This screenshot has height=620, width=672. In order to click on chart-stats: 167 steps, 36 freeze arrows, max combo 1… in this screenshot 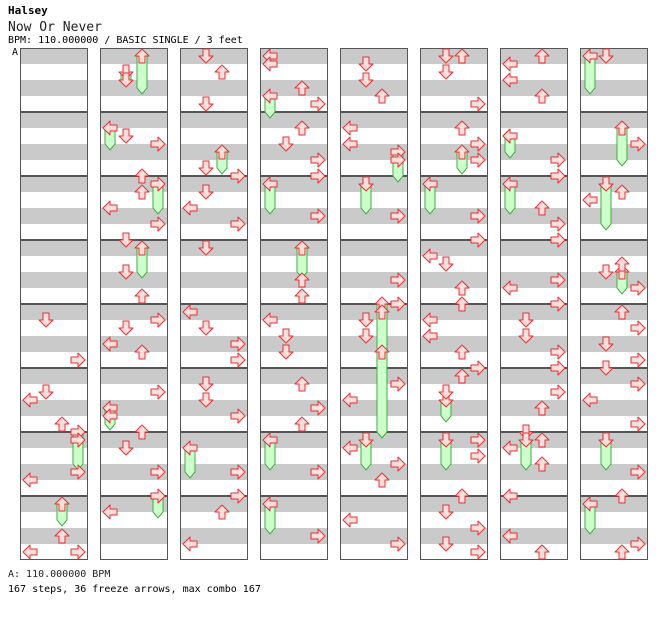, I will do `click(134, 589)`.